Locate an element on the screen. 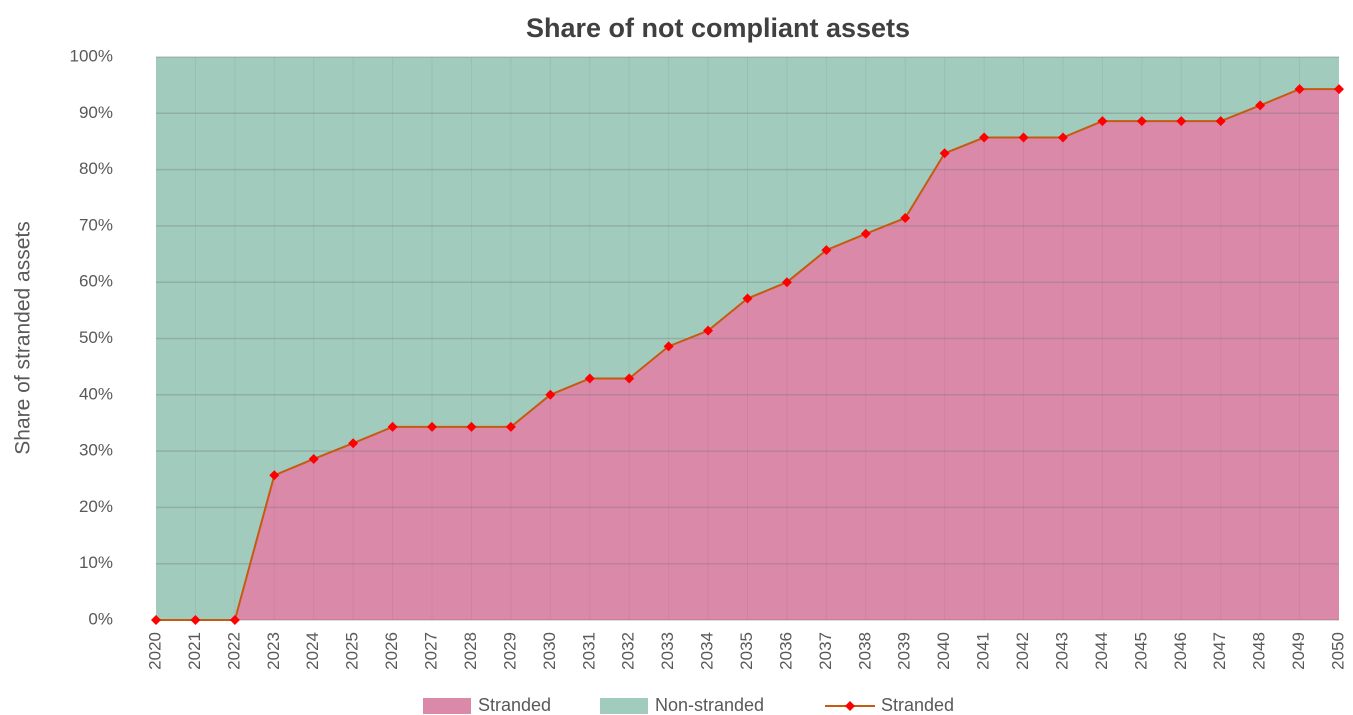  legend: Stranded Non-stranded Stranded is located at coordinates (688, 705).